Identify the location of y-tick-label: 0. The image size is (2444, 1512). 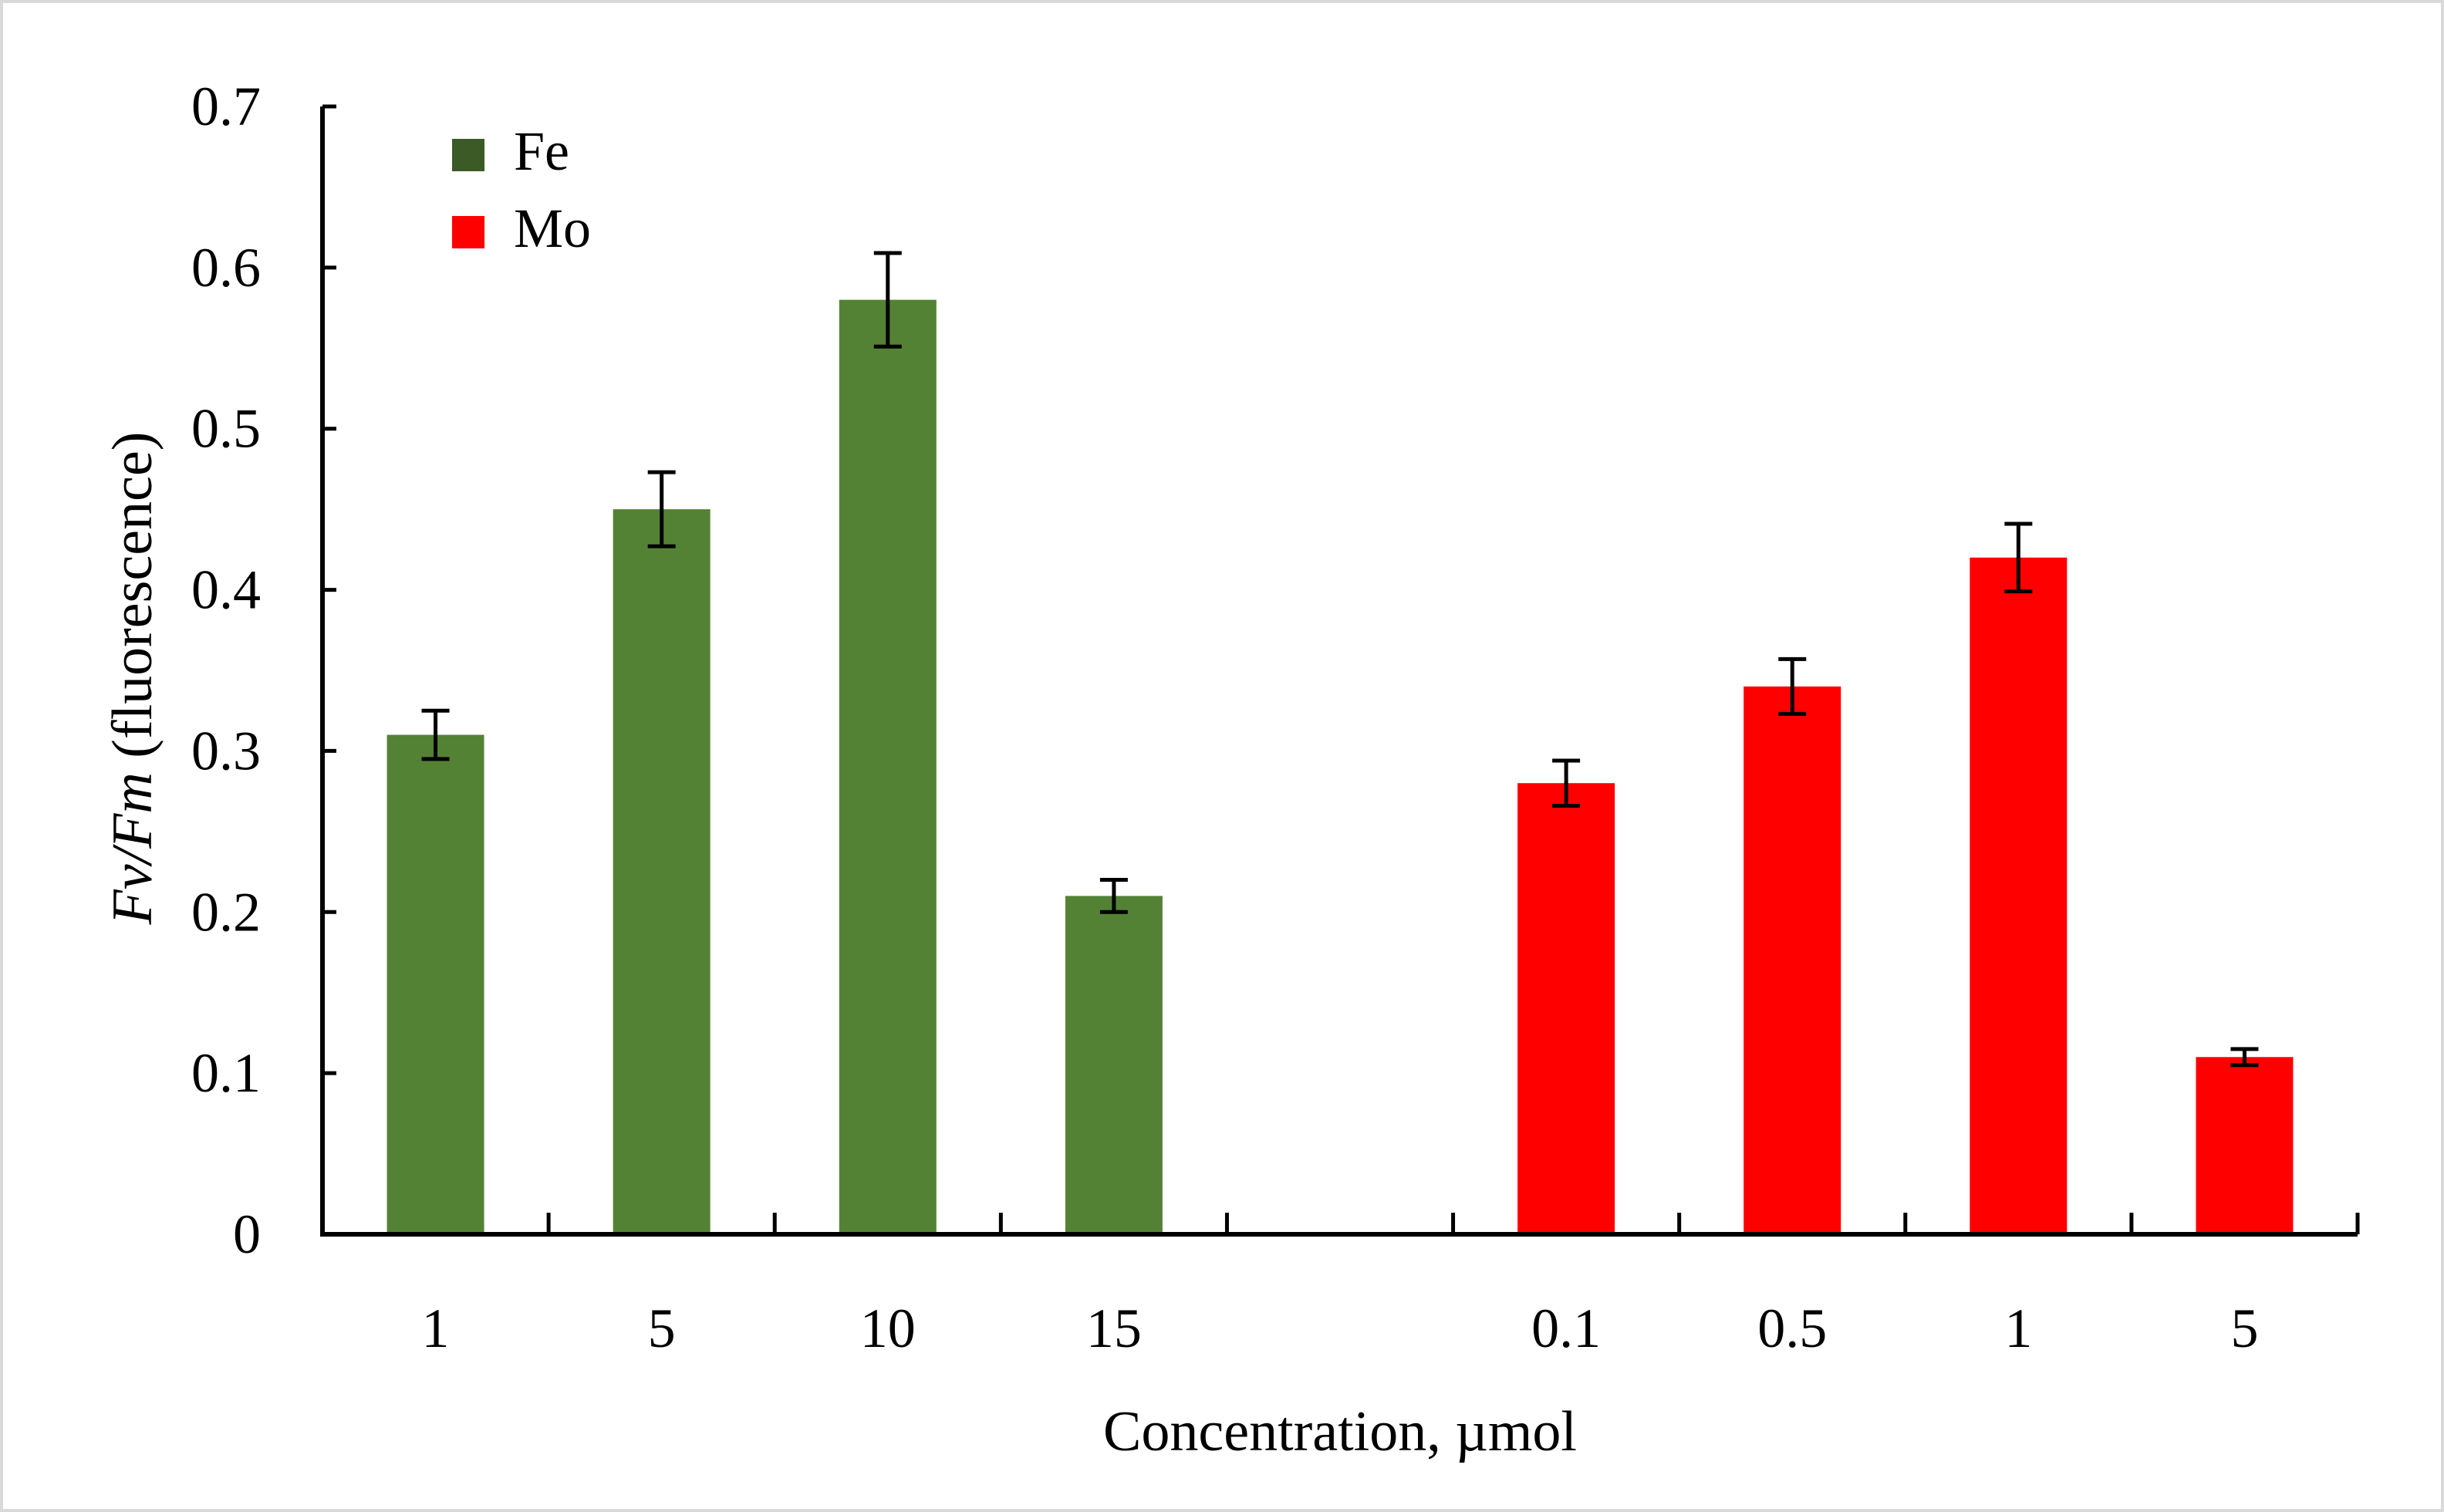
(247, 1234).